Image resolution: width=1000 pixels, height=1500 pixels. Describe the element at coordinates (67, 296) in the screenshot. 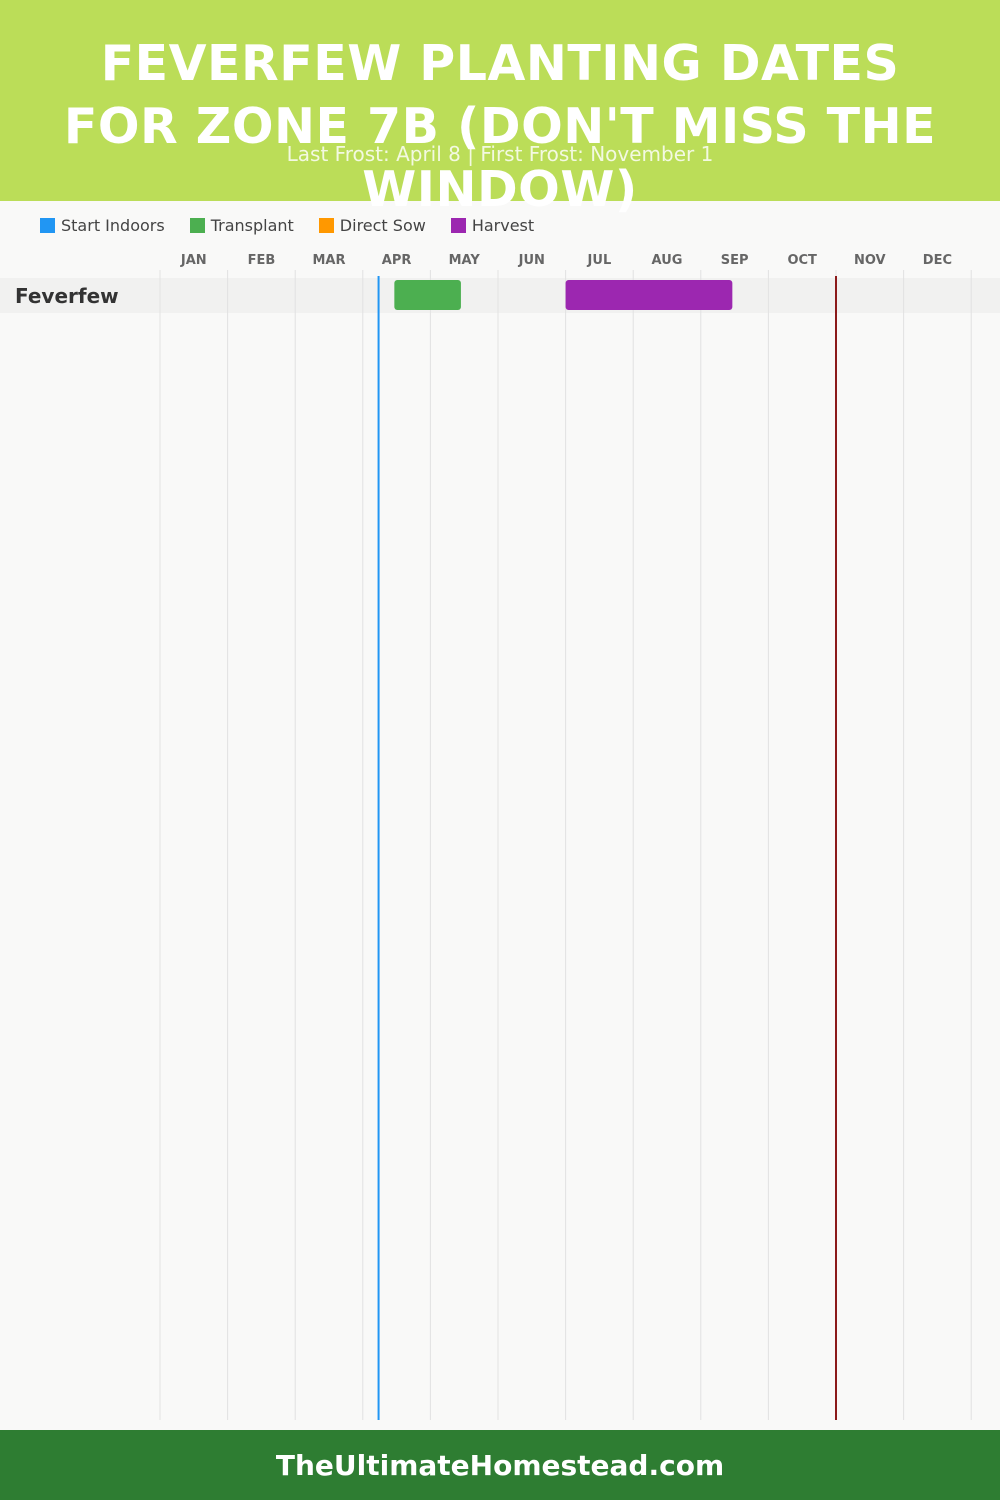

I see `row-label: Feverfew` at that location.